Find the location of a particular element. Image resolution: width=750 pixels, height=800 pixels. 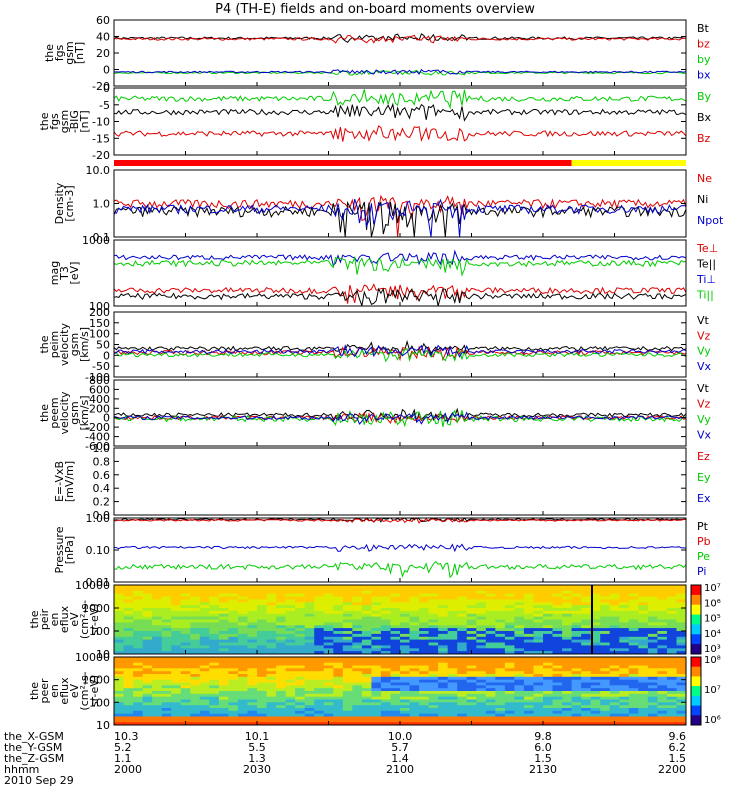

y-tick-label: 0.2 is located at coordinates (102, 502).